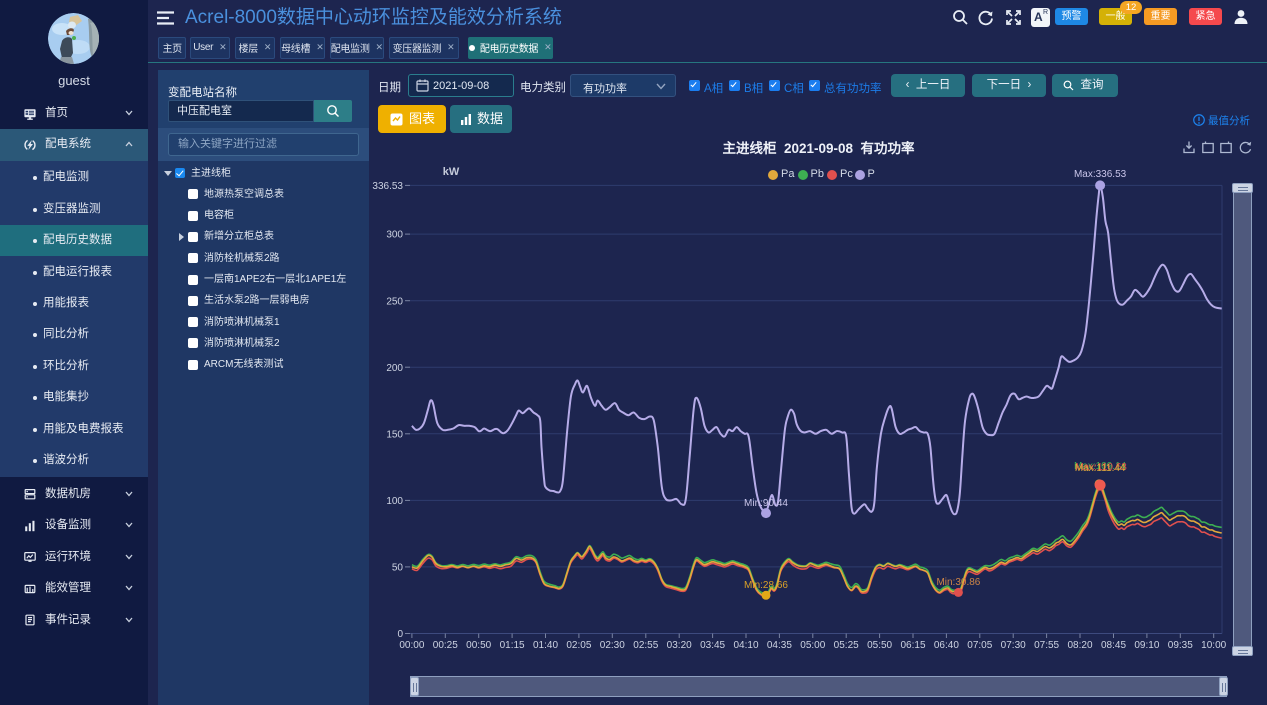  Describe the element at coordinates (946, 645) in the screenshot. I see `svg-text: 06:40` at that location.